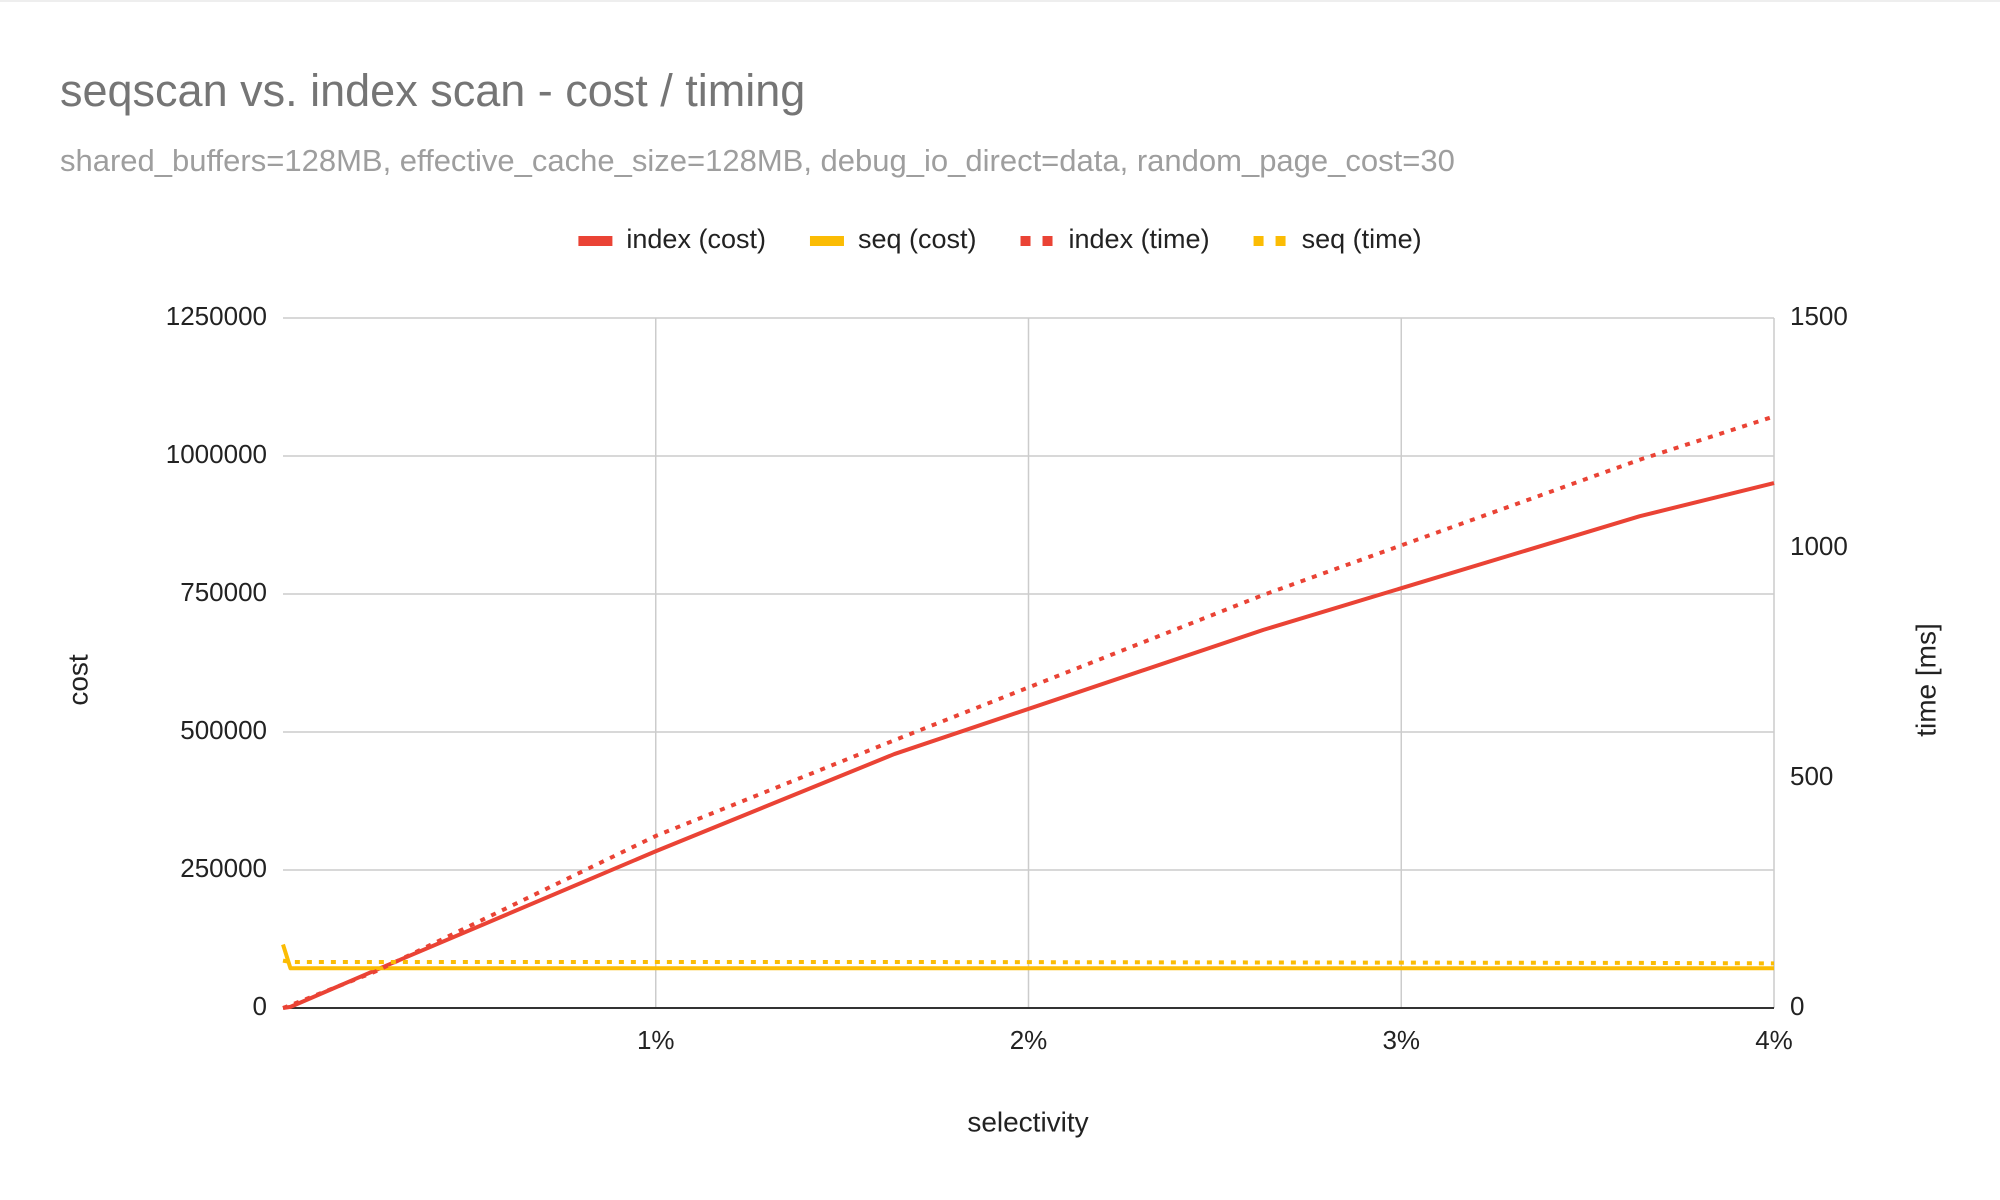 This screenshot has height=1200, width=2000. What do you see at coordinates (432, 90) in the screenshot?
I see `chart-title: seqscan vs. index scan - cost / timing` at bounding box center [432, 90].